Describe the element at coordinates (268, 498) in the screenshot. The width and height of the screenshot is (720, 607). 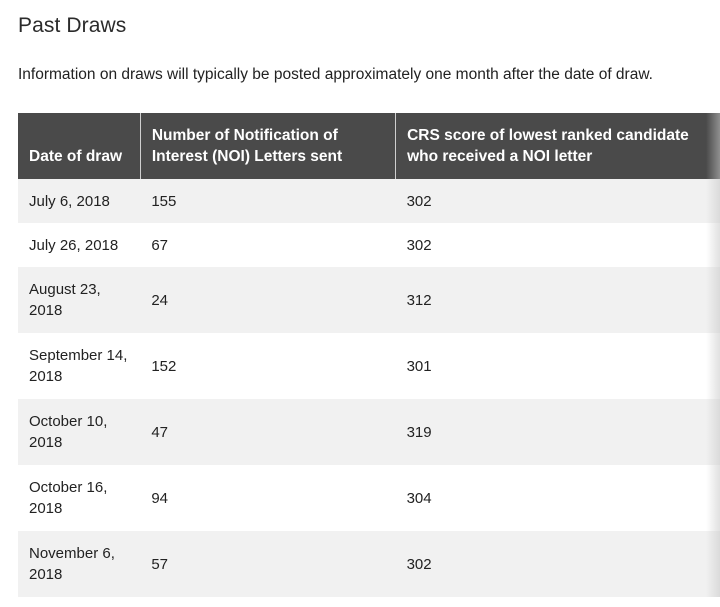
I see `cell-noi: 94` at that location.